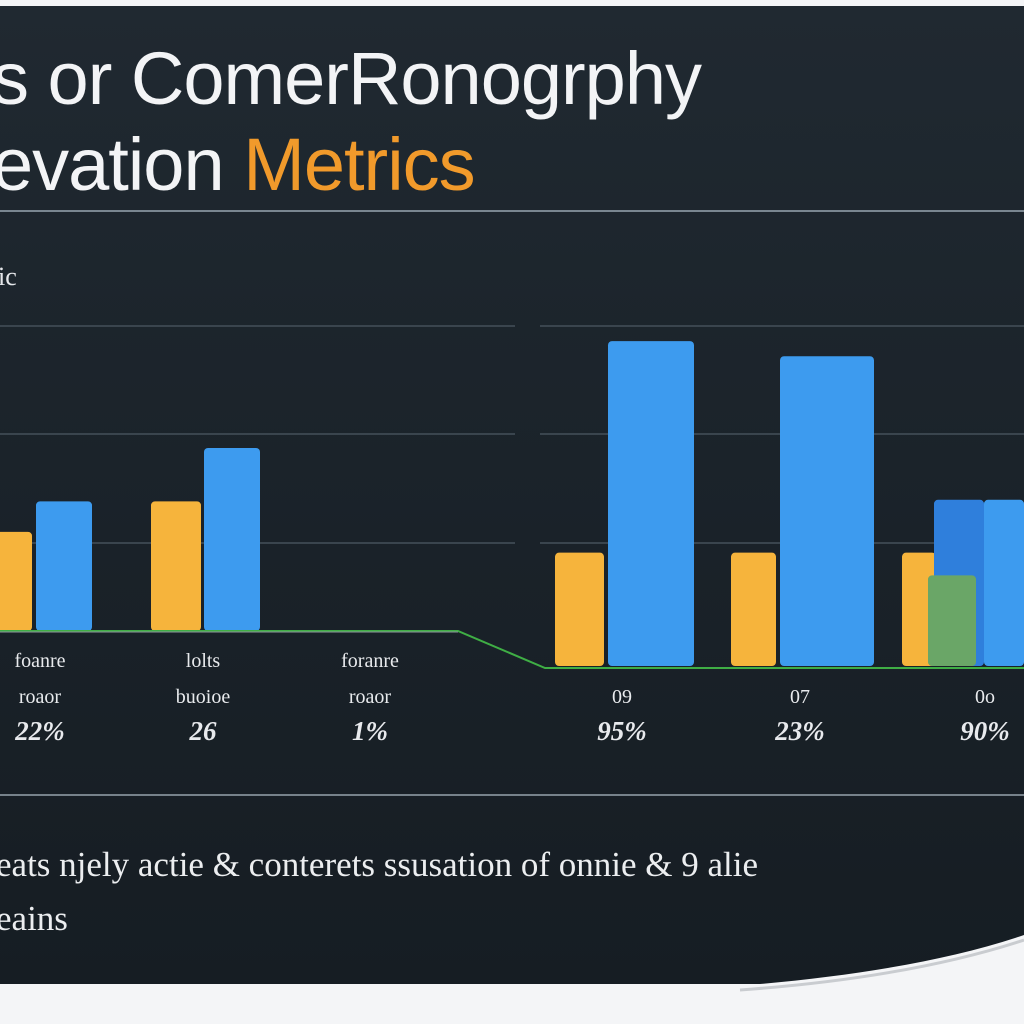 Image resolution: width=1024 pixels, height=1024 pixels. What do you see at coordinates (8, 276) in the screenshot?
I see `chart-subtitle: ic` at bounding box center [8, 276].